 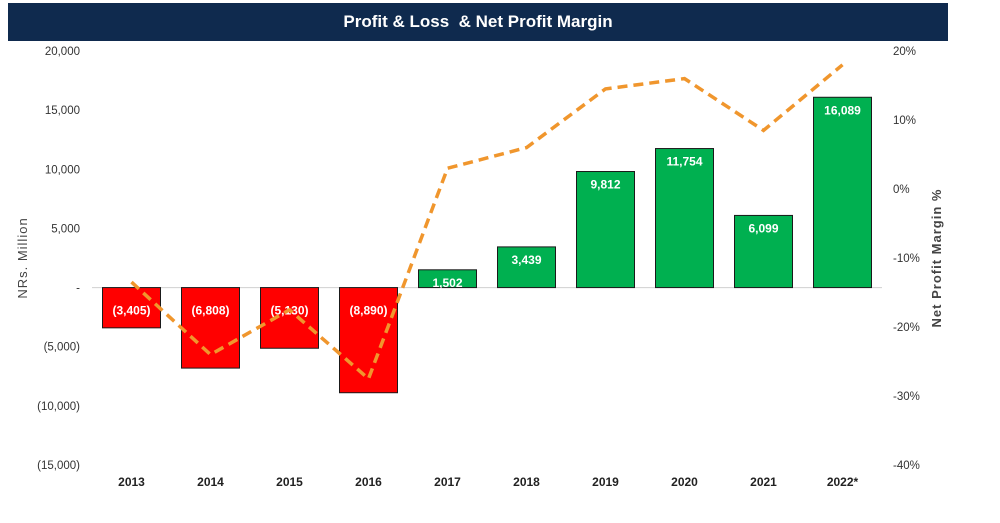 What do you see at coordinates (605, 482) in the screenshot?
I see `category-label: 2019` at bounding box center [605, 482].